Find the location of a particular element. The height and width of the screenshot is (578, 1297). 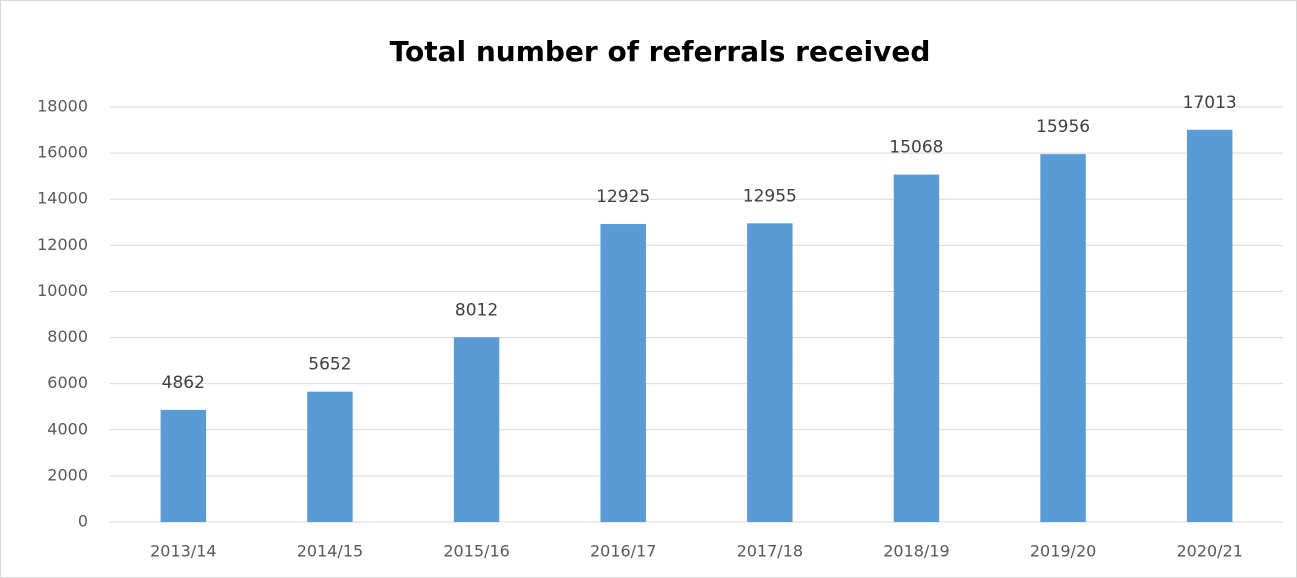

y-tick-label: 8000 is located at coordinates (67, 336).